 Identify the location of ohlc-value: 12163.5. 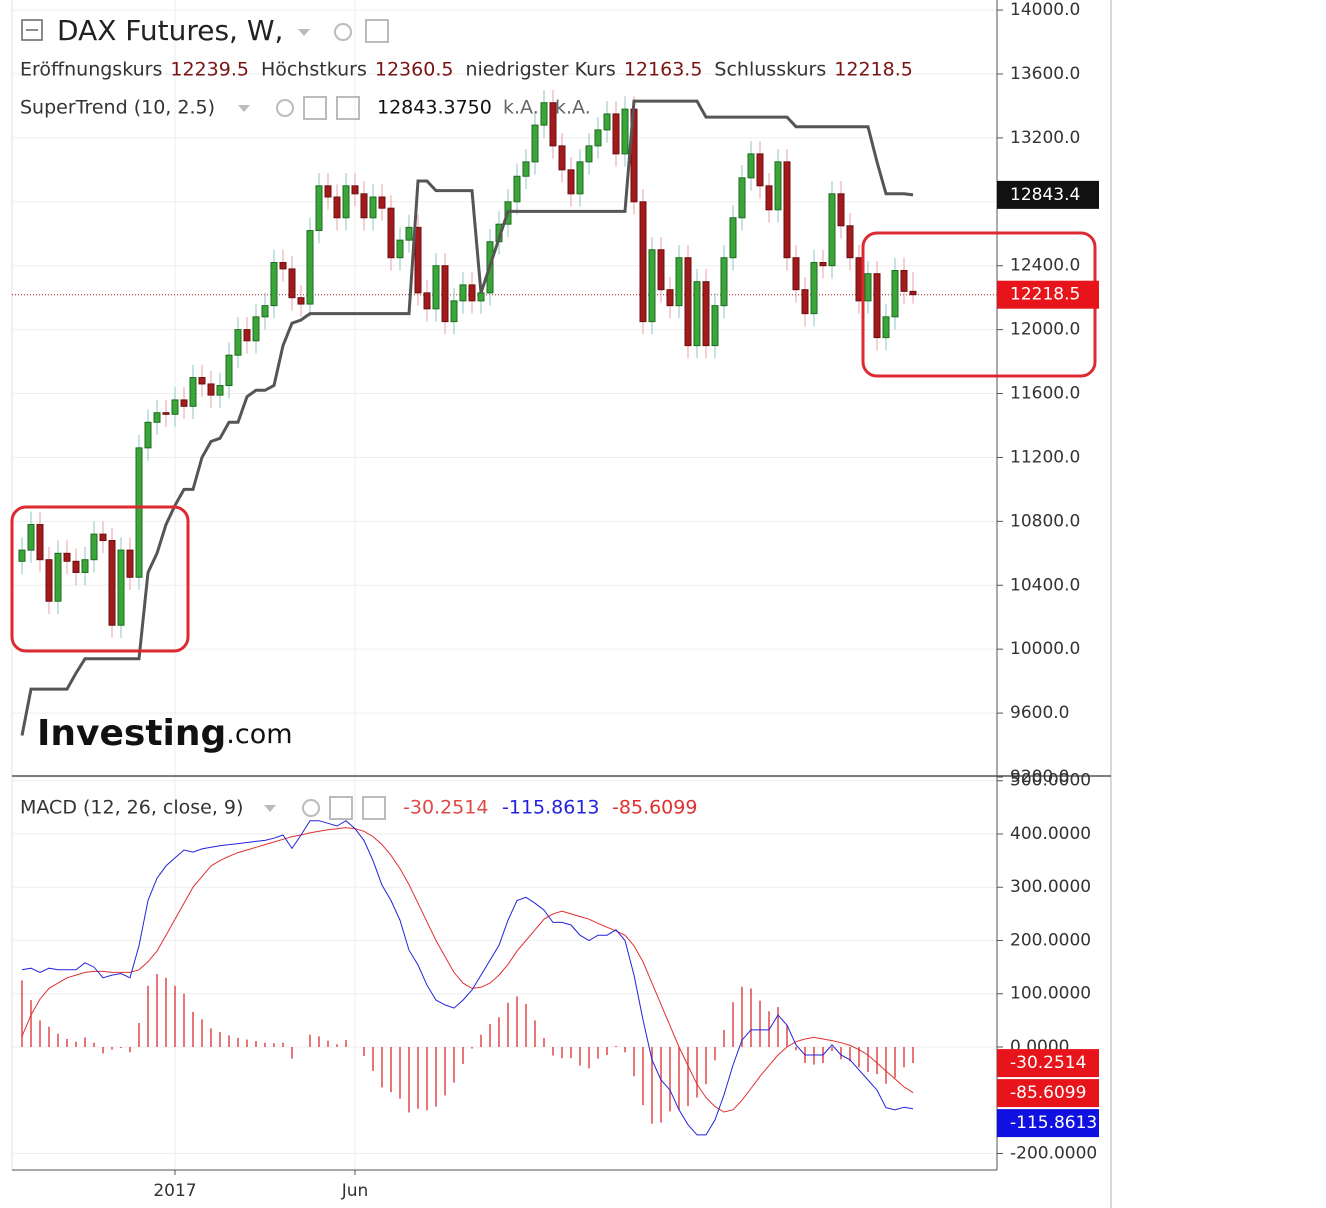
(663, 70).